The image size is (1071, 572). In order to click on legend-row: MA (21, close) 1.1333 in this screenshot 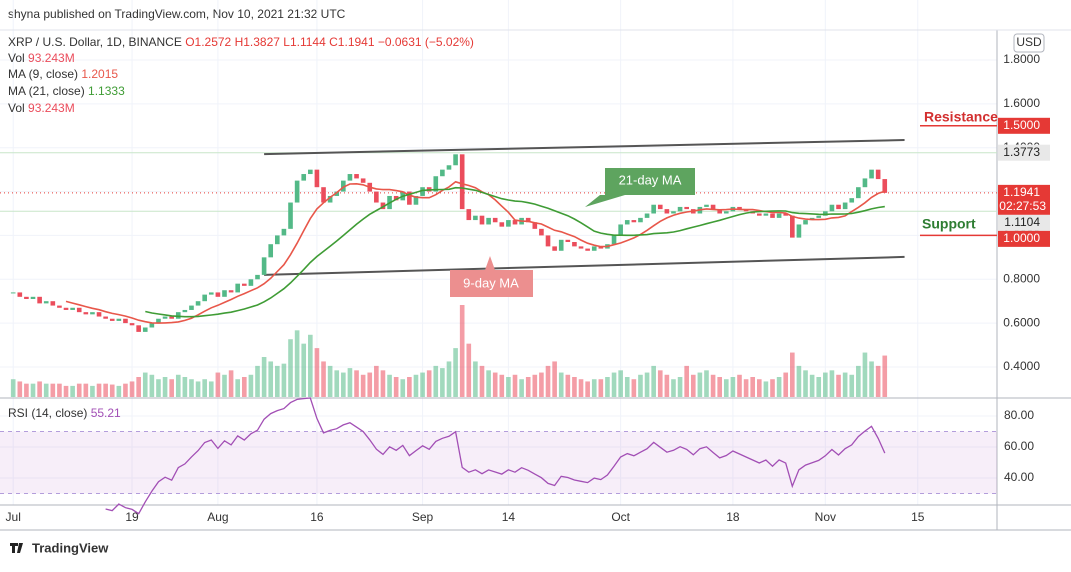, I will do `click(66, 91)`.